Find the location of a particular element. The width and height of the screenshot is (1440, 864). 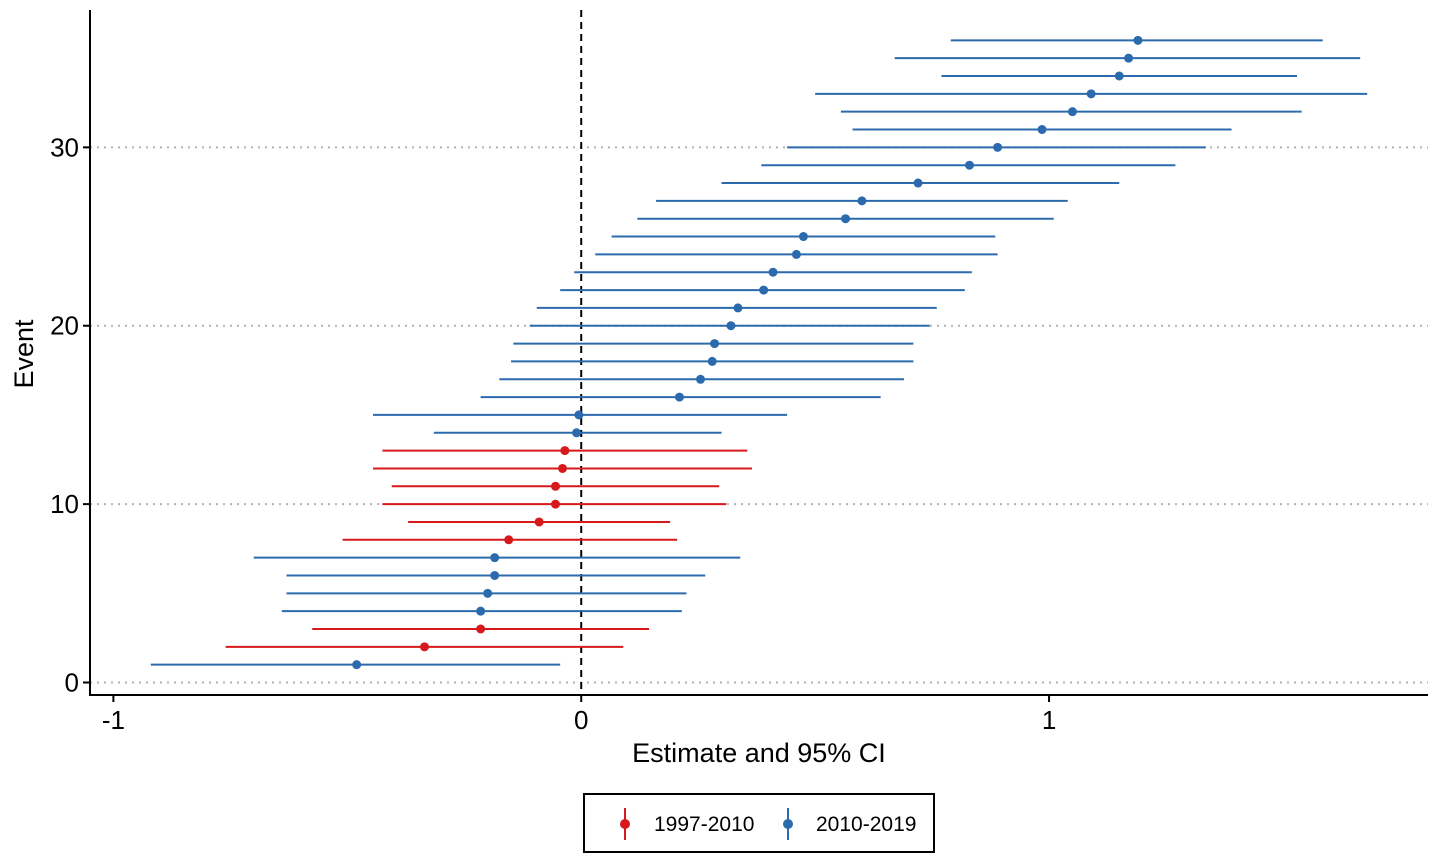

legend: 1997-2010 2010-2019 is located at coordinates (759, 823).